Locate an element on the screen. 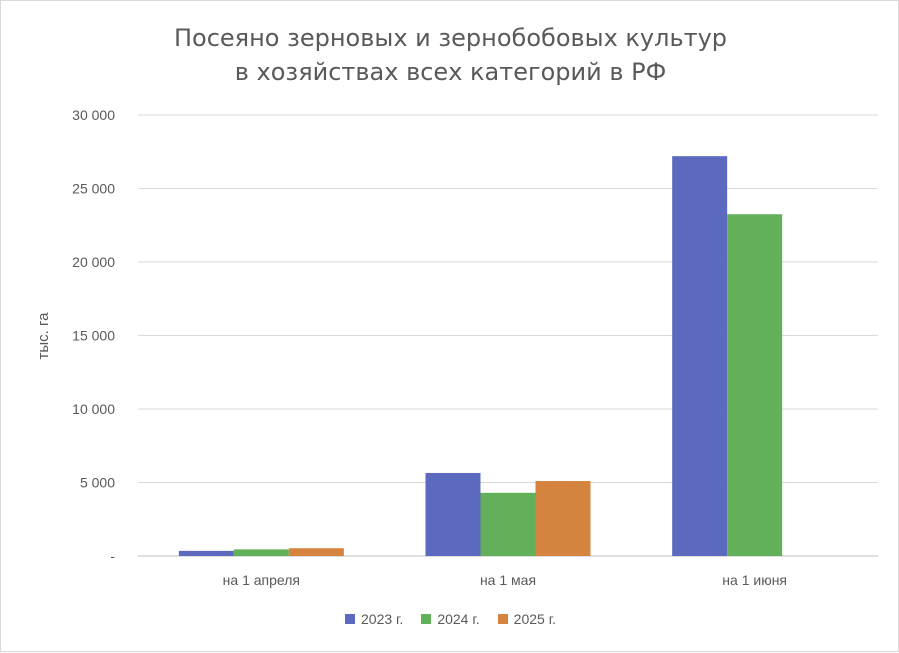 The height and width of the screenshot is (653, 899). legend-item: 2025 г. is located at coordinates (526, 619).